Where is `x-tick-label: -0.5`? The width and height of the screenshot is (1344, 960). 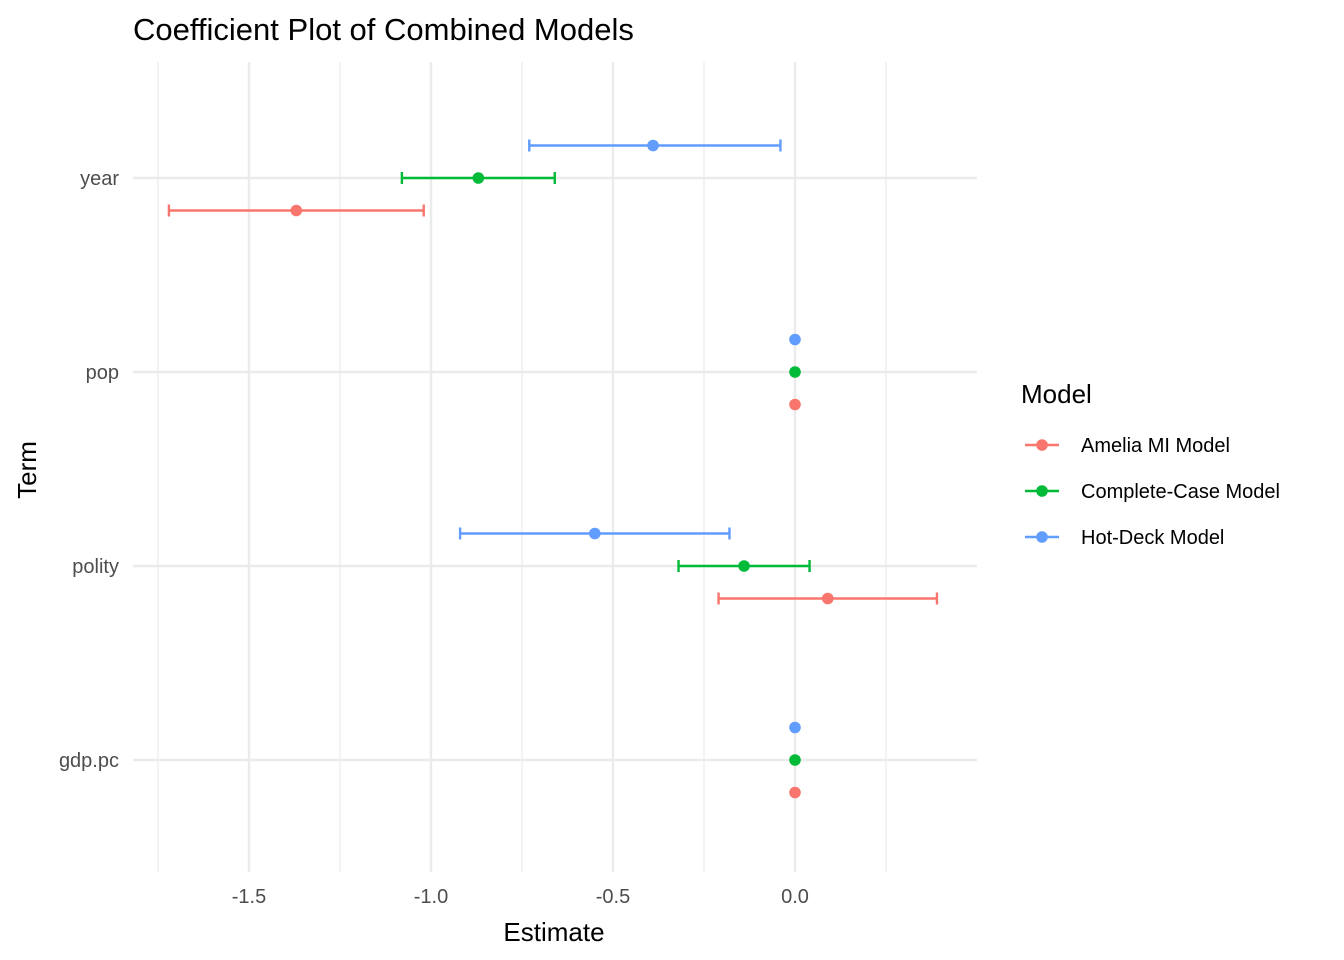 x-tick-label: -0.5 is located at coordinates (613, 897).